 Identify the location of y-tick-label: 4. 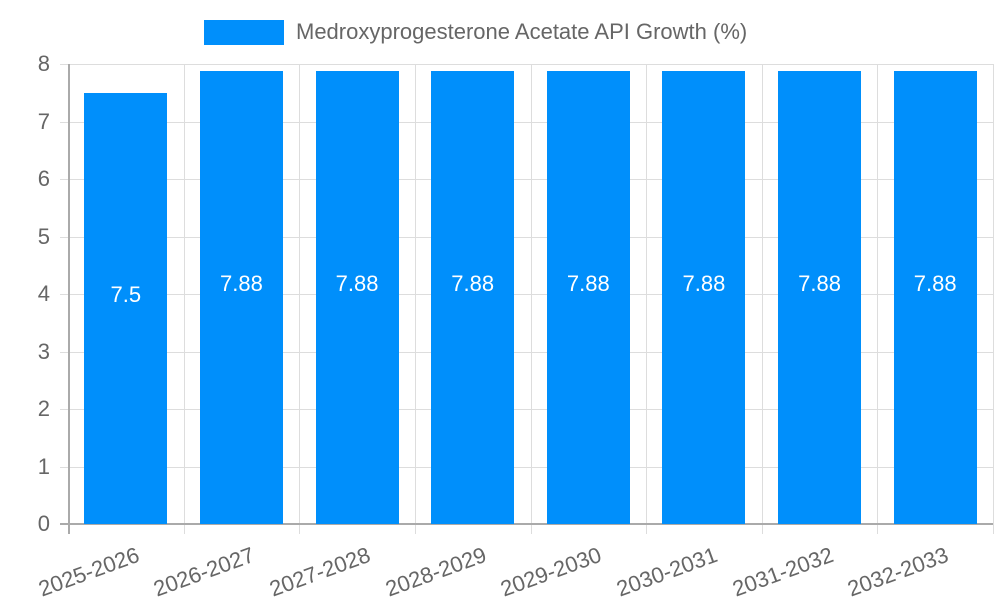
(43, 293).